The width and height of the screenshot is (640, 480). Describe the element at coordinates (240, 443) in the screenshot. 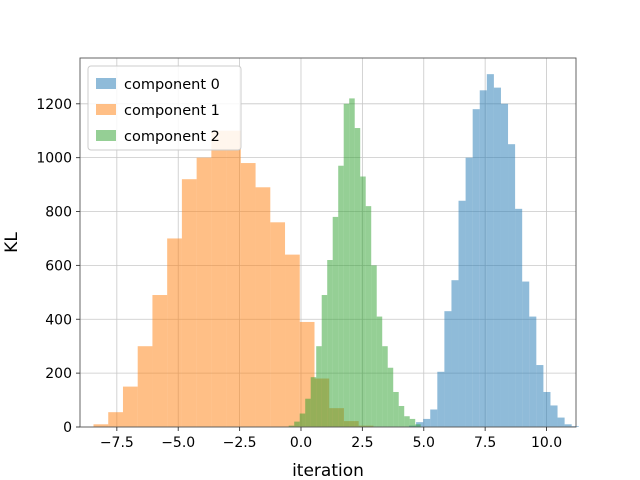

I see `x-tick-label: −2.5` at that location.